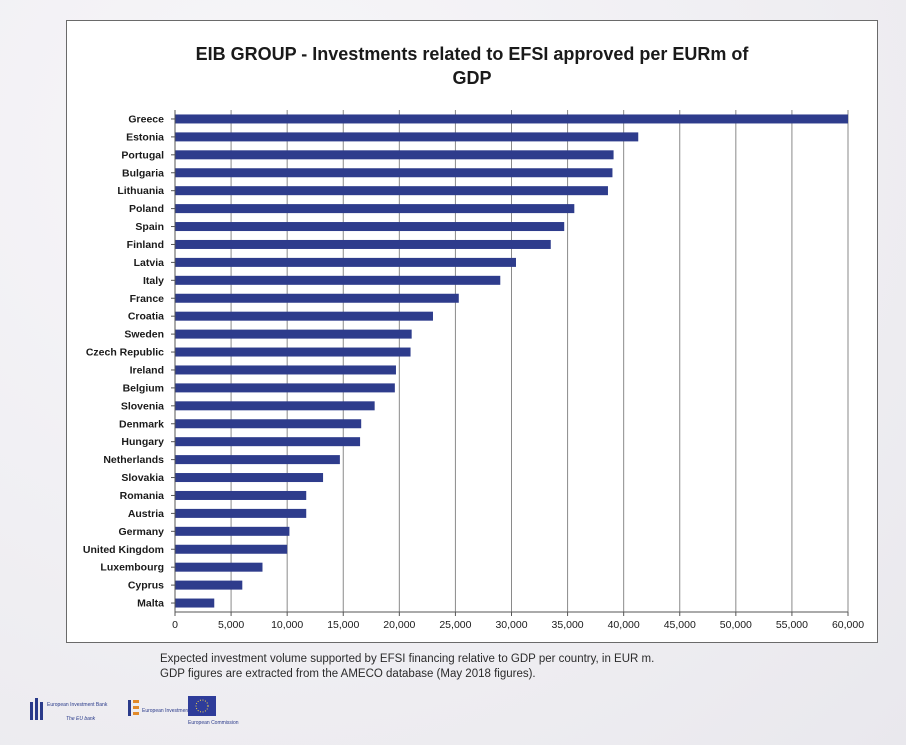 This screenshot has width=906, height=745. What do you see at coordinates (149, 263) in the screenshot?
I see `category-label: Latvia` at bounding box center [149, 263].